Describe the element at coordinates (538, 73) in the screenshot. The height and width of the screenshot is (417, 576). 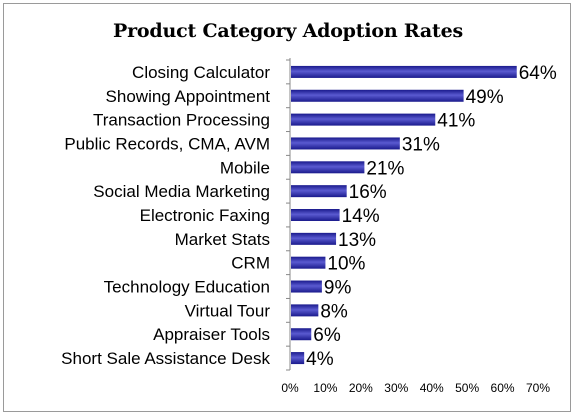
I see `data-label: 64%` at that location.